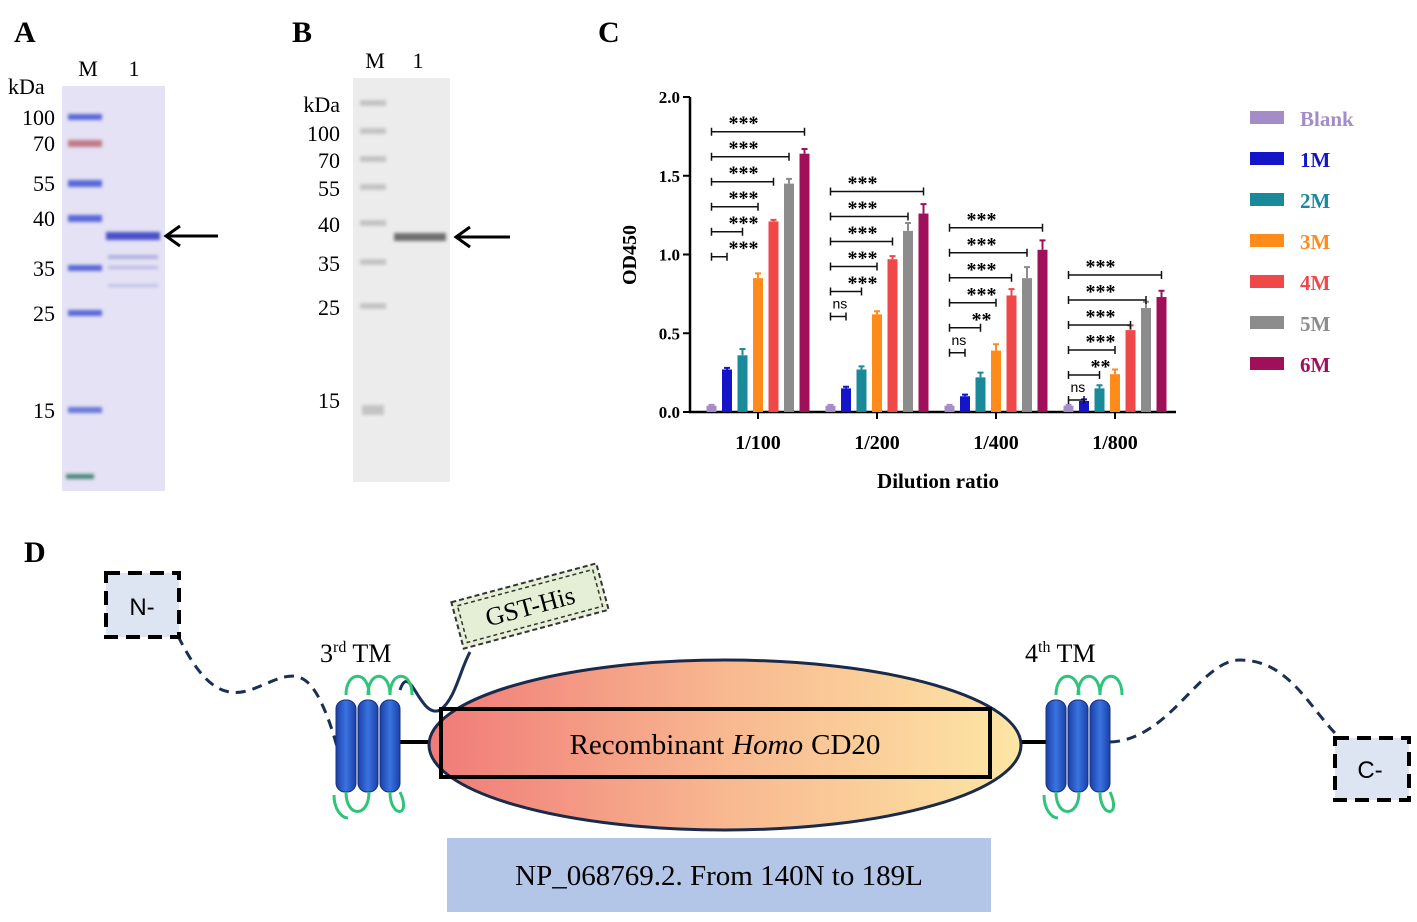  What do you see at coordinates (329, 400) in the screenshot?
I see `marker-label: 15` at bounding box center [329, 400].